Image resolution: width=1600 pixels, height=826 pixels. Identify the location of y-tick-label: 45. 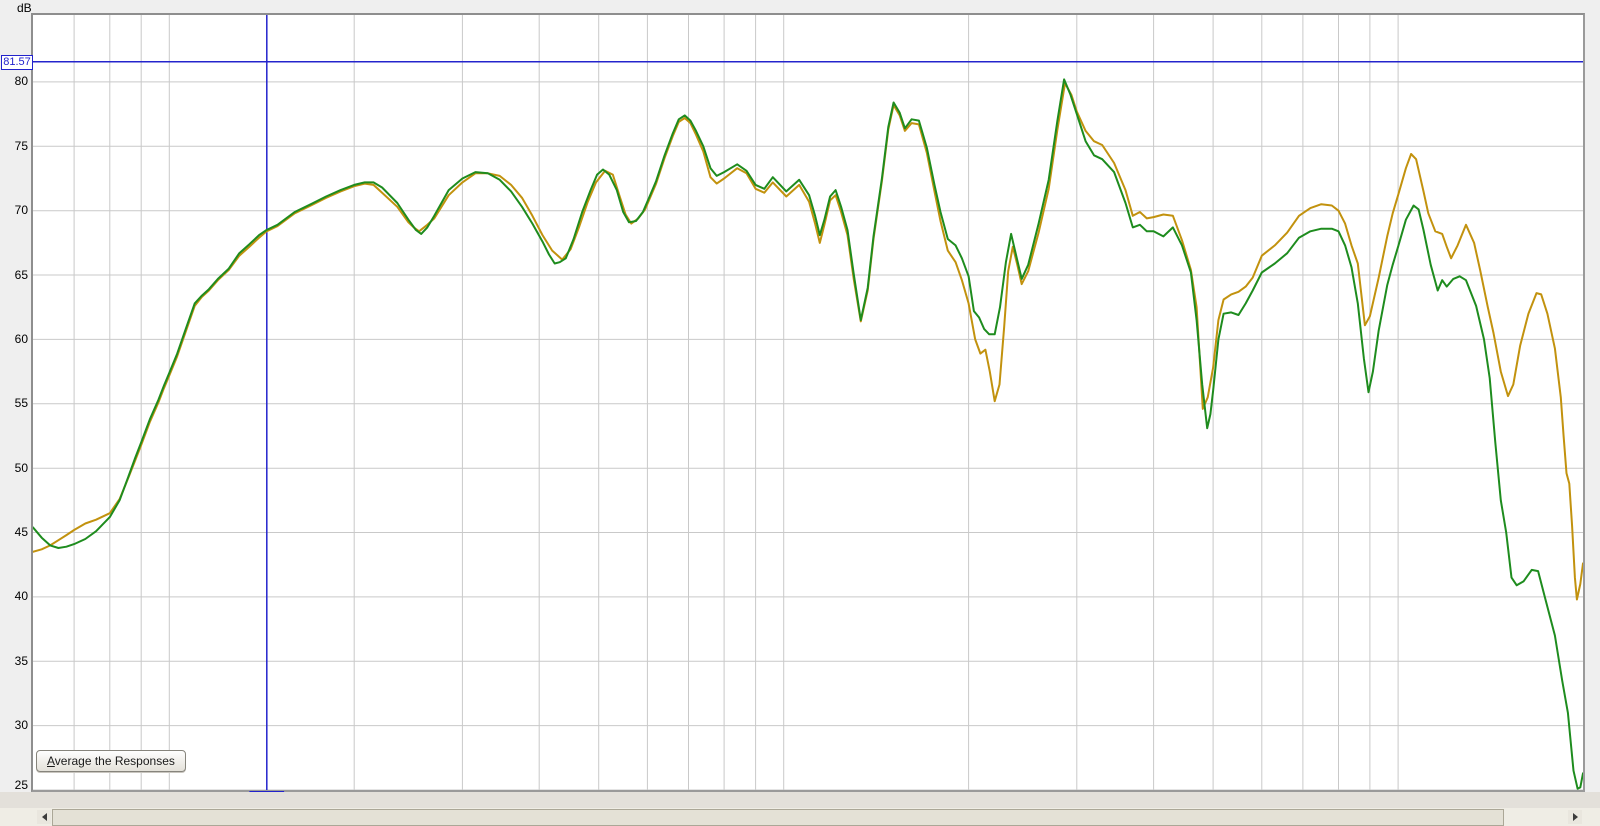
(21, 532).